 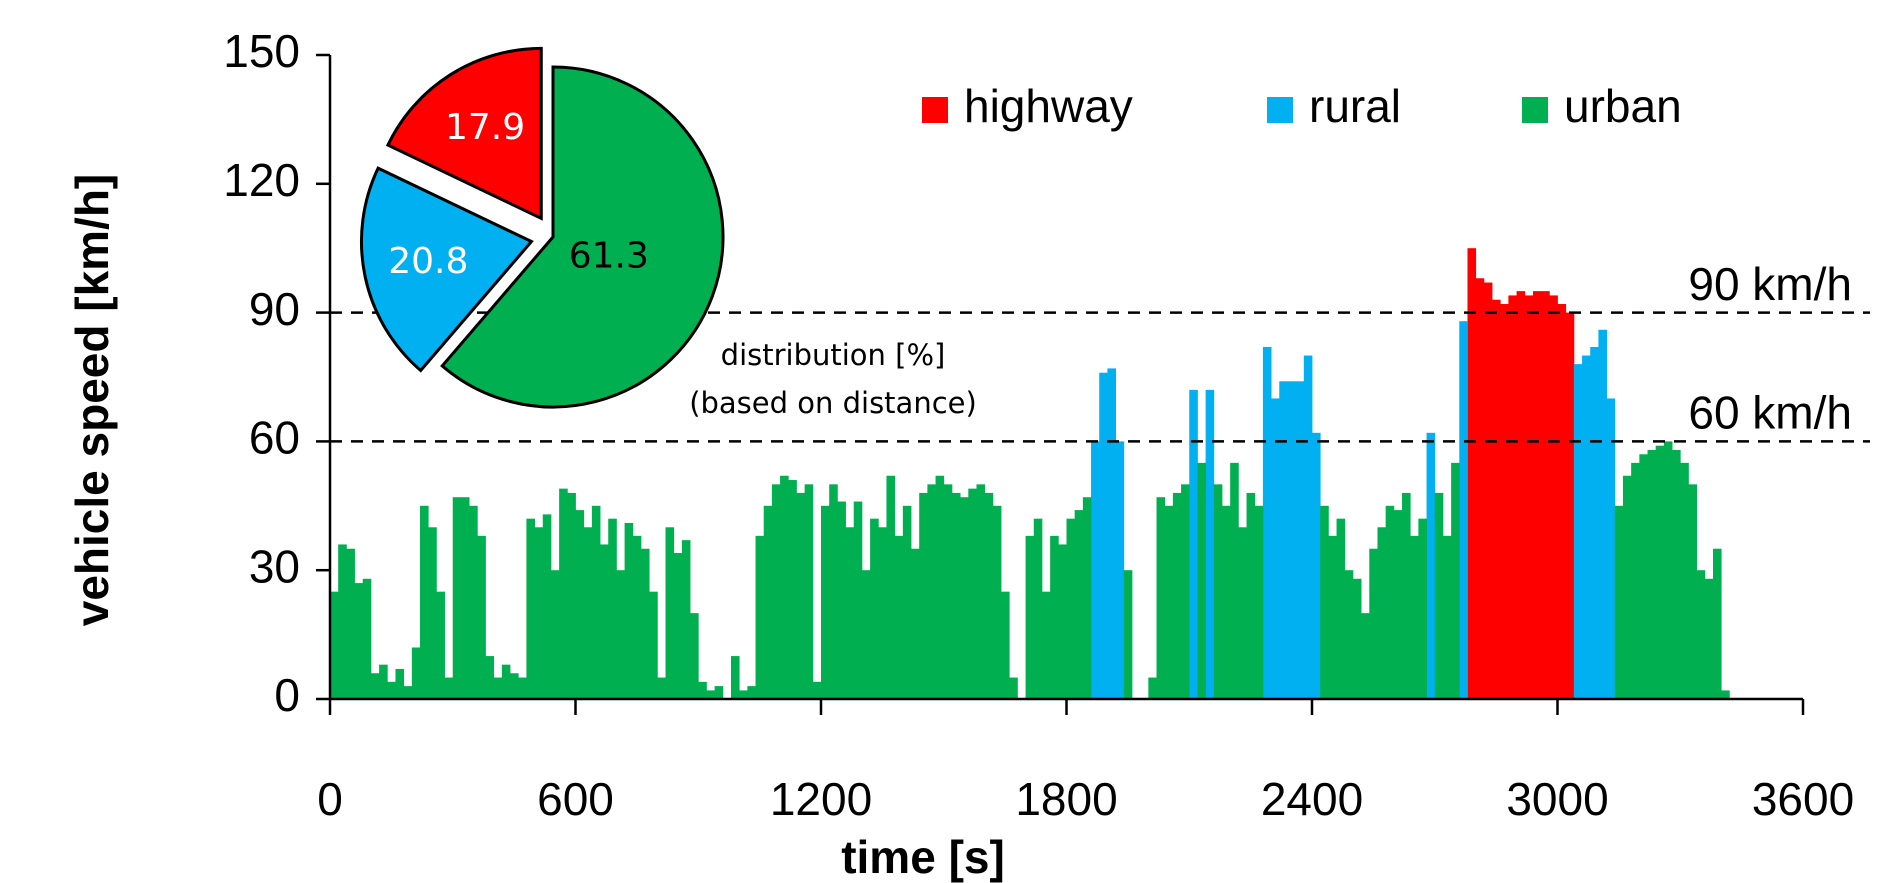 What do you see at coordinates (821, 799) in the screenshot?
I see `x-tick-label: 1200` at bounding box center [821, 799].